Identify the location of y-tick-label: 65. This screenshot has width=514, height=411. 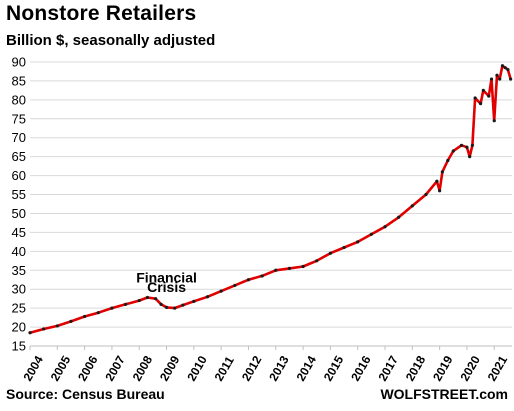
(19, 156).